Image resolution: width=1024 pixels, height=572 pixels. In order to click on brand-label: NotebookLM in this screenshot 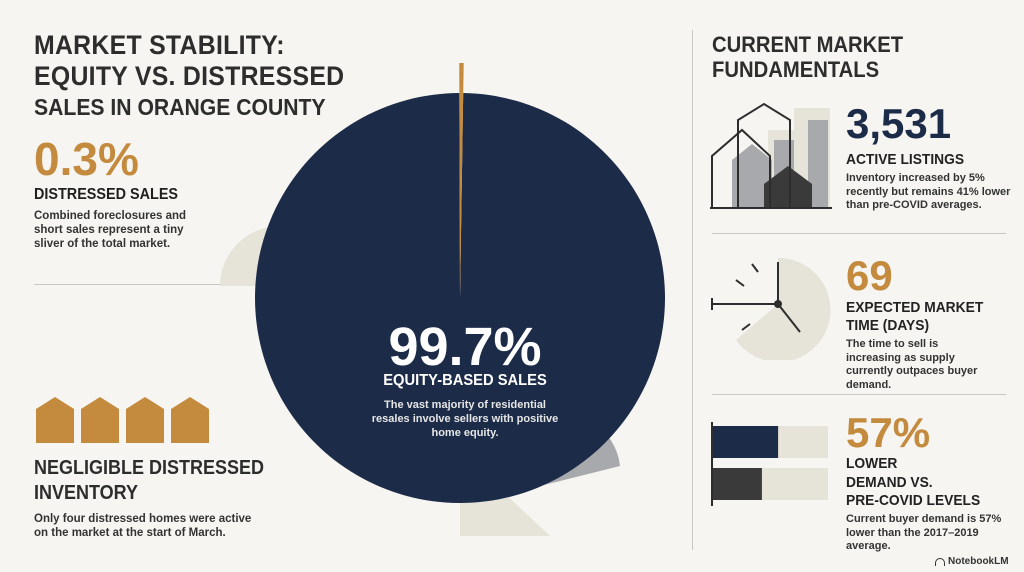, I will do `click(978, 561)`.